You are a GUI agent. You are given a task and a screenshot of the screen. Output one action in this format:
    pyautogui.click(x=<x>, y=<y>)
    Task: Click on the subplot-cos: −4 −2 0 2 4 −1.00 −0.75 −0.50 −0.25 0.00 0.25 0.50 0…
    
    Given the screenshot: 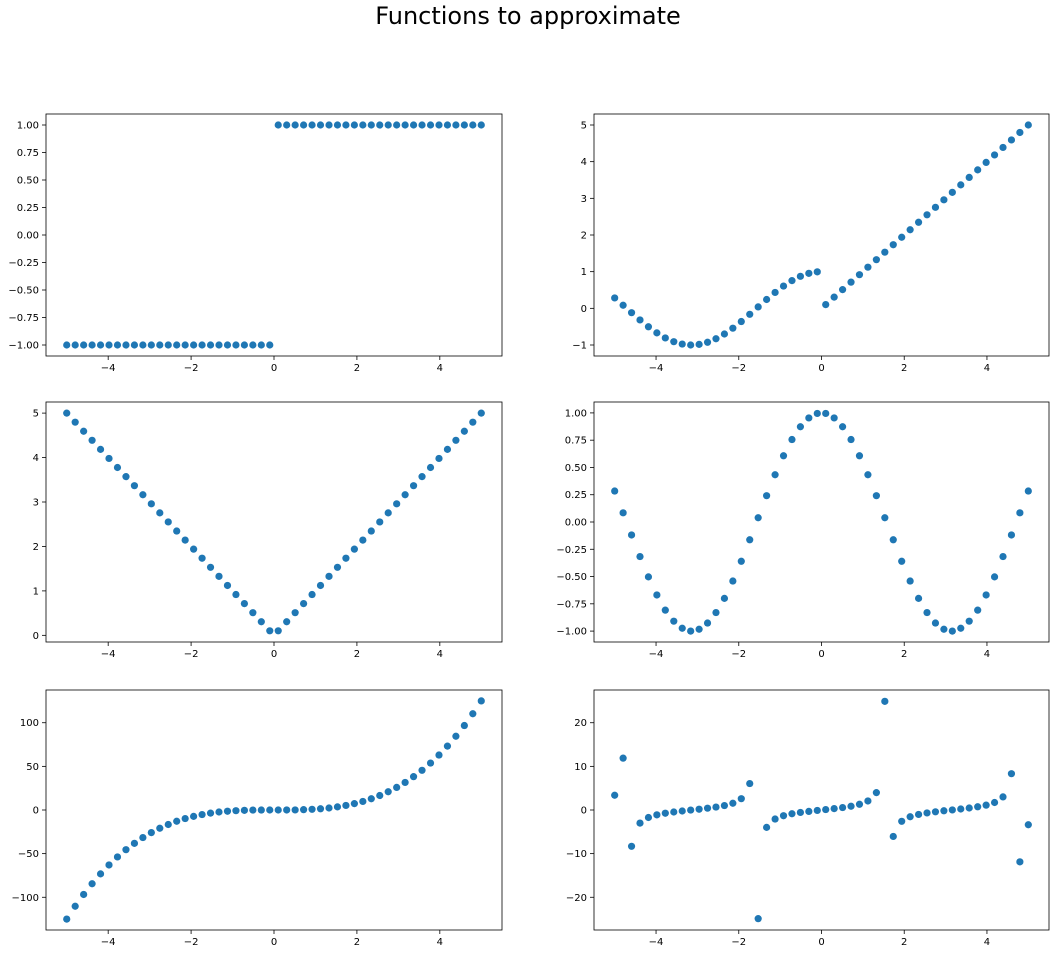 What is the action you would take?
    pyautogui.click(x=803, y=530)
    